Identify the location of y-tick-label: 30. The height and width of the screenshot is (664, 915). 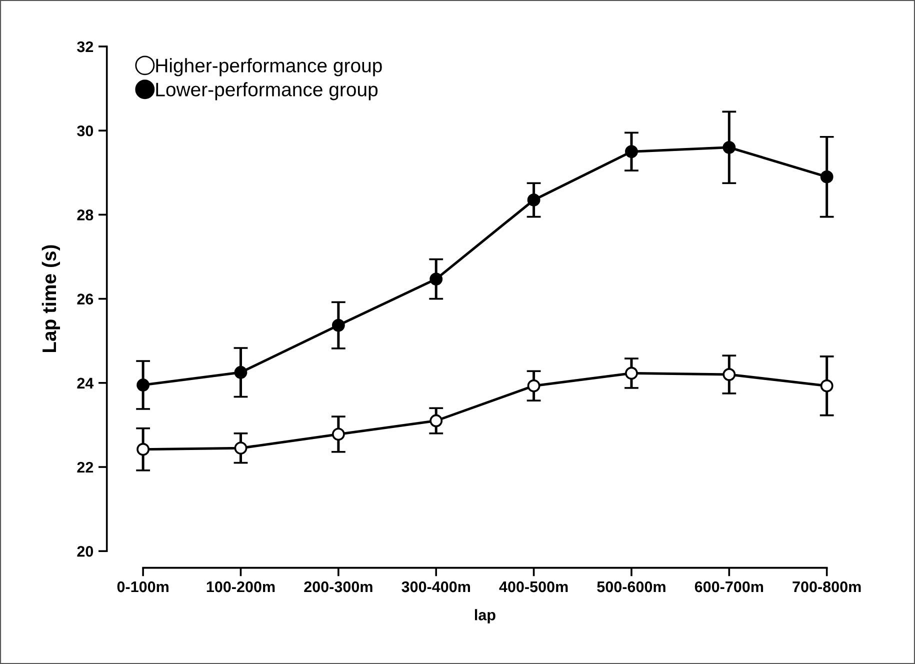
(85, 130).